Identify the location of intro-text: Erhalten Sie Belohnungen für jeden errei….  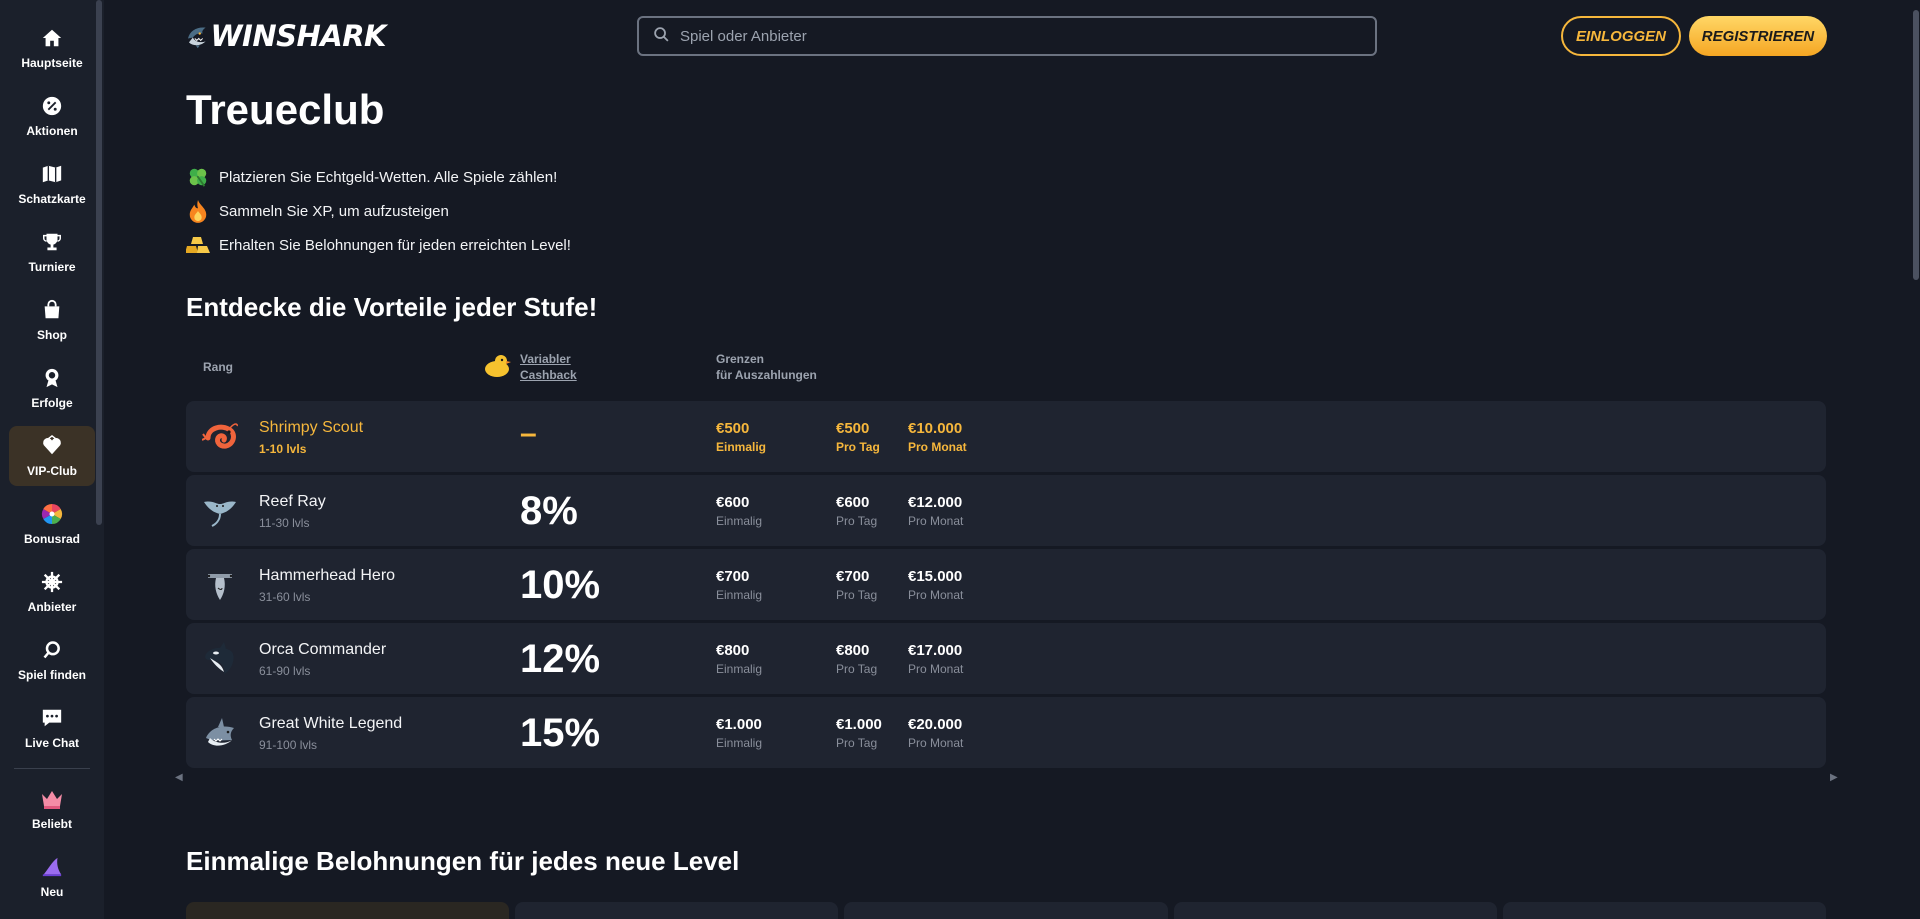
(395, 245).